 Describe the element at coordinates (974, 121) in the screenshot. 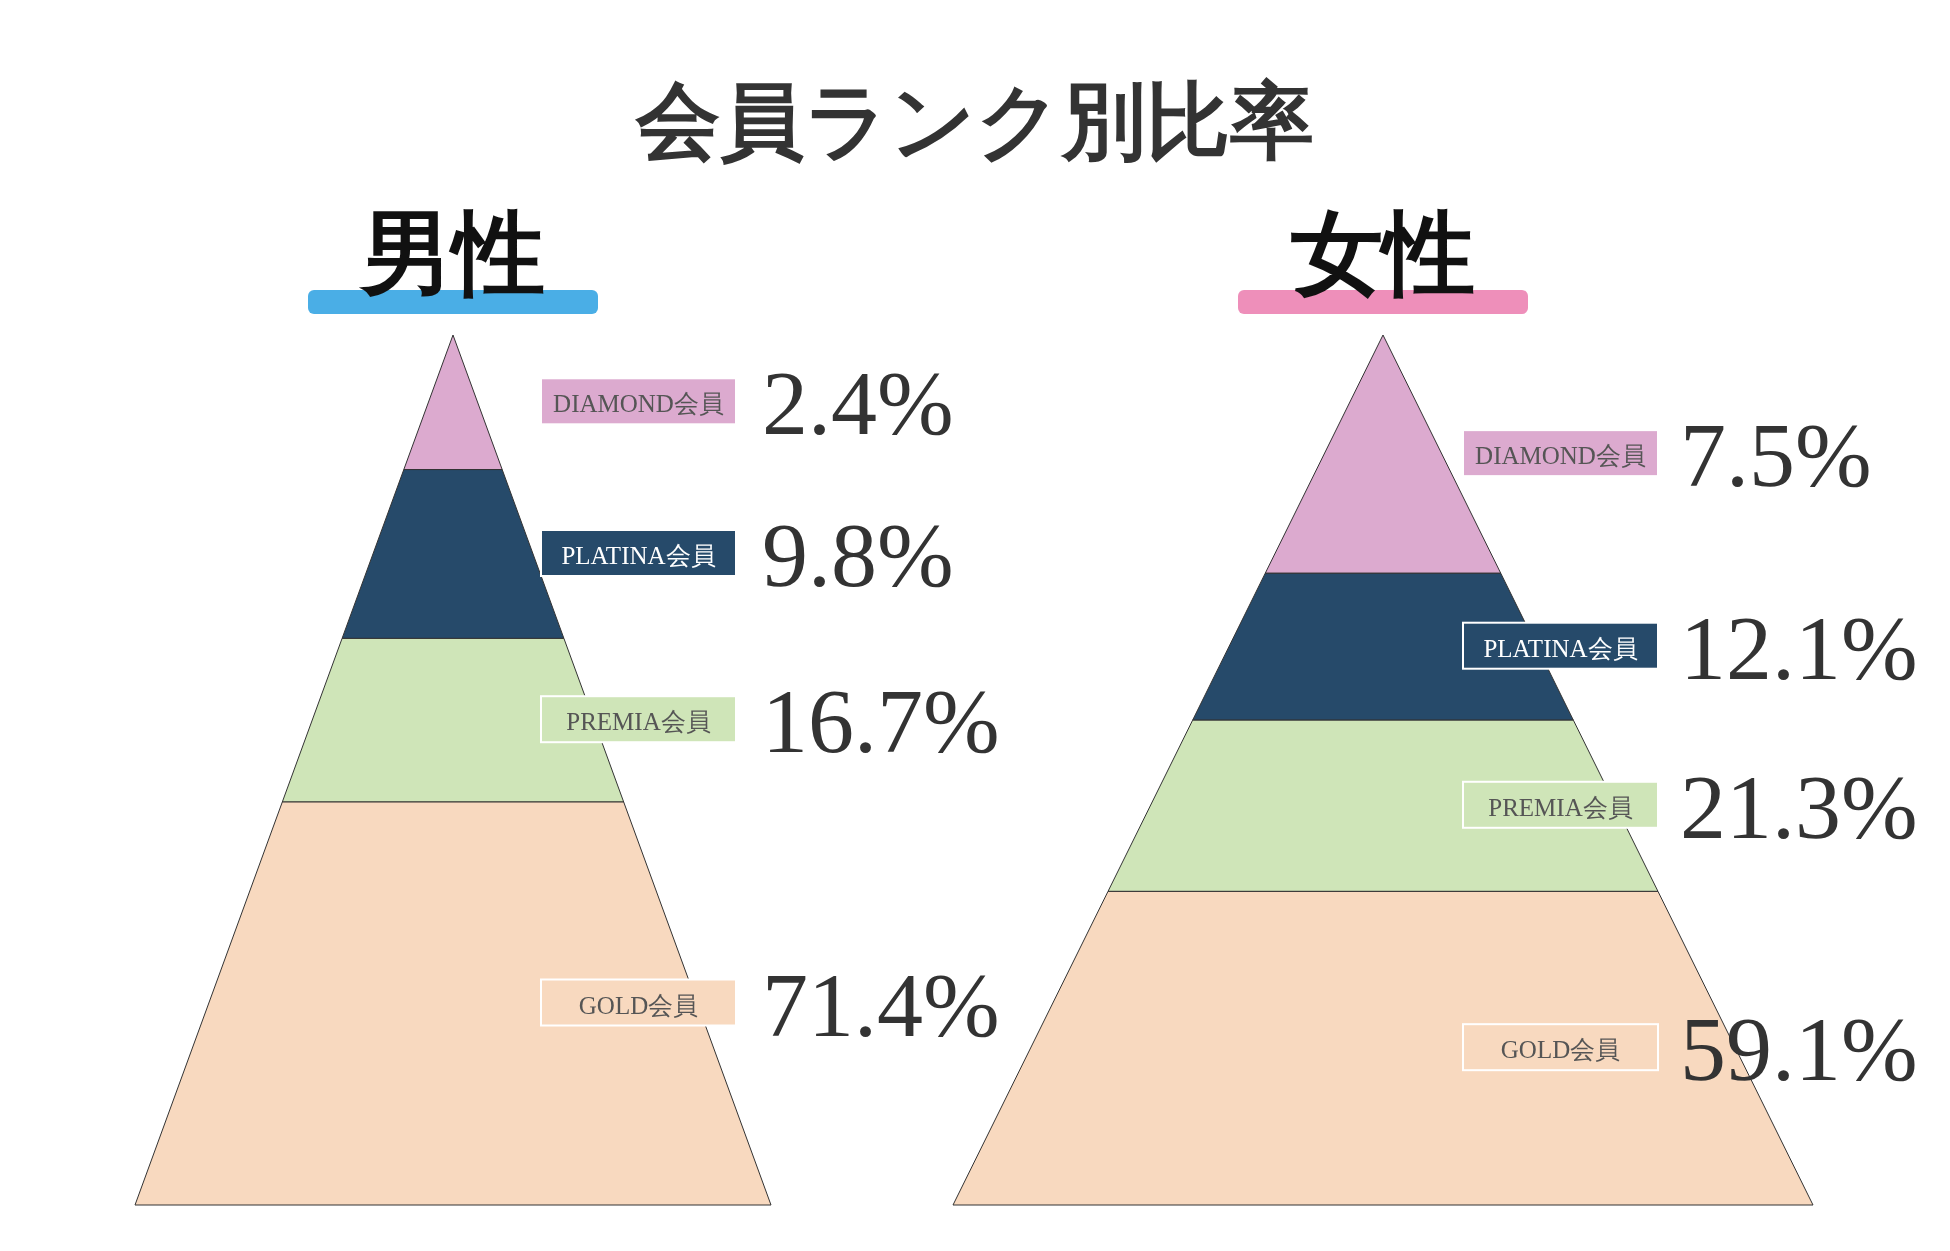

I see `text: 会員ランク別比率` at that location.